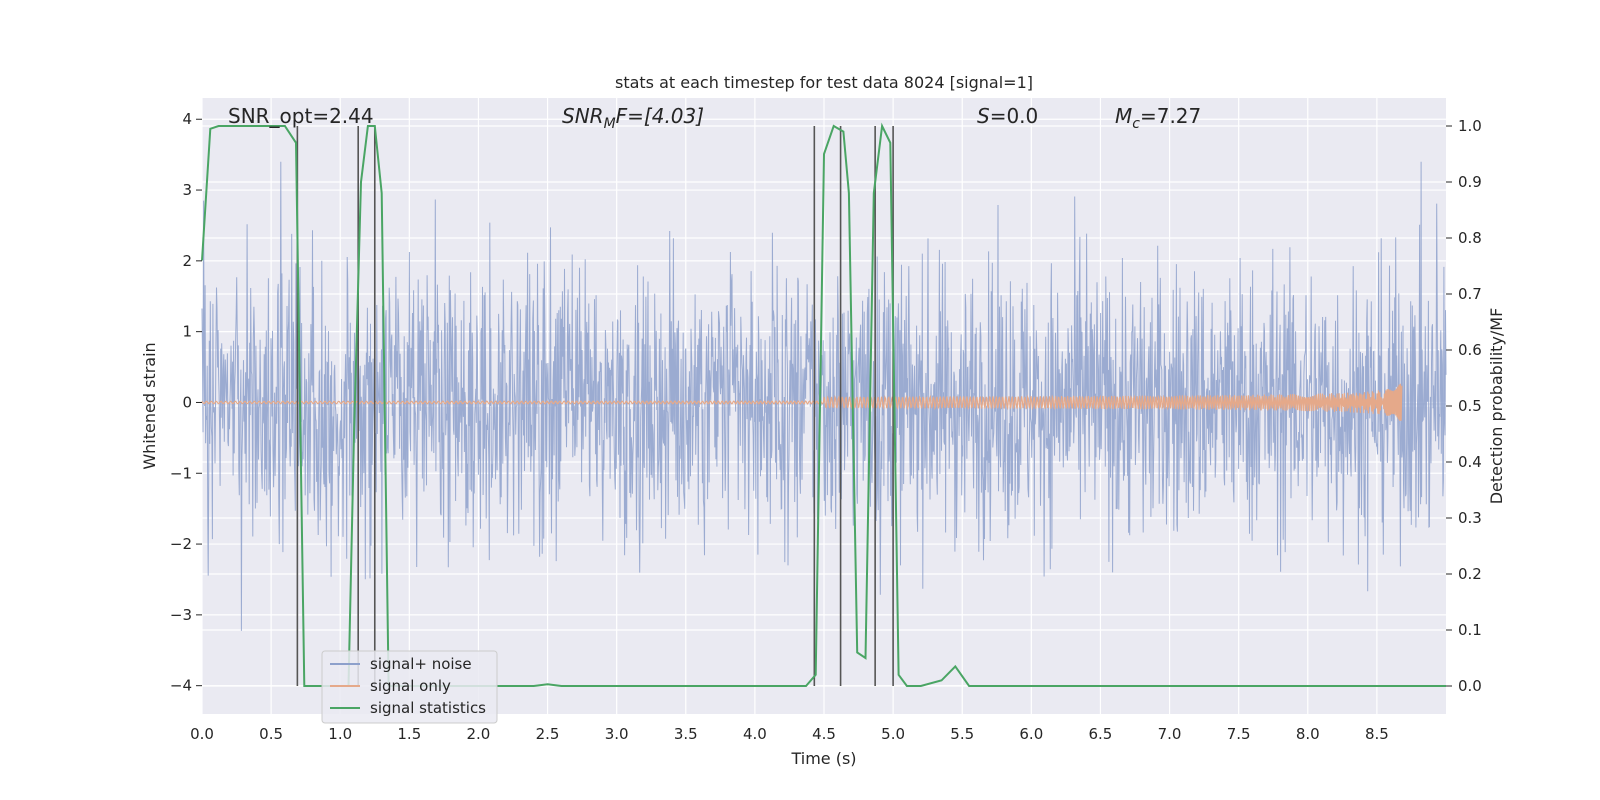 This screenshot has height=800, width=1600. Describe the element at coordinates (893, 734) in the screenshot. I see `x-tick-label: 5.0` at that location.